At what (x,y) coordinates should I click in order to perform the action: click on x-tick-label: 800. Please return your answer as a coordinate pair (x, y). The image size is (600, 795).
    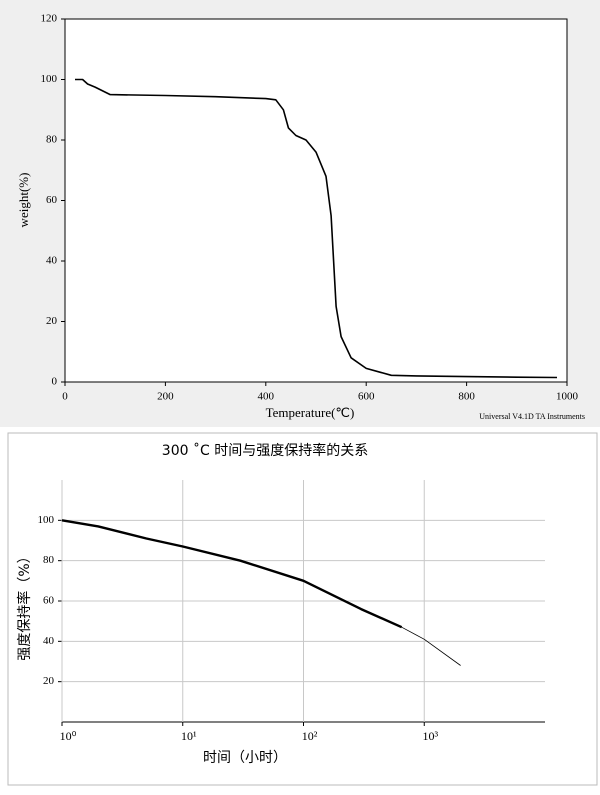
    Looking at the image, I should click on (466, 397).